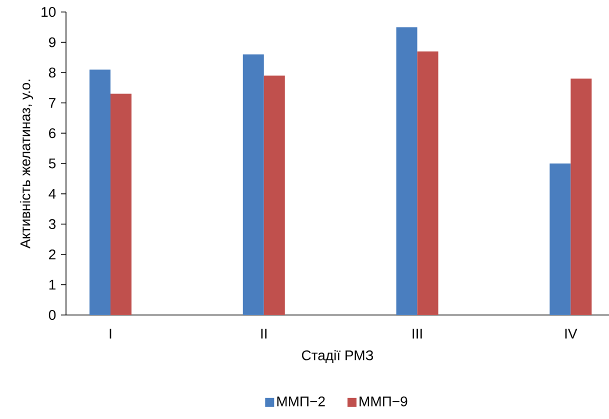 The image size is (609, 419). I want to click on y-tick-label: 0, so click(52, 315).